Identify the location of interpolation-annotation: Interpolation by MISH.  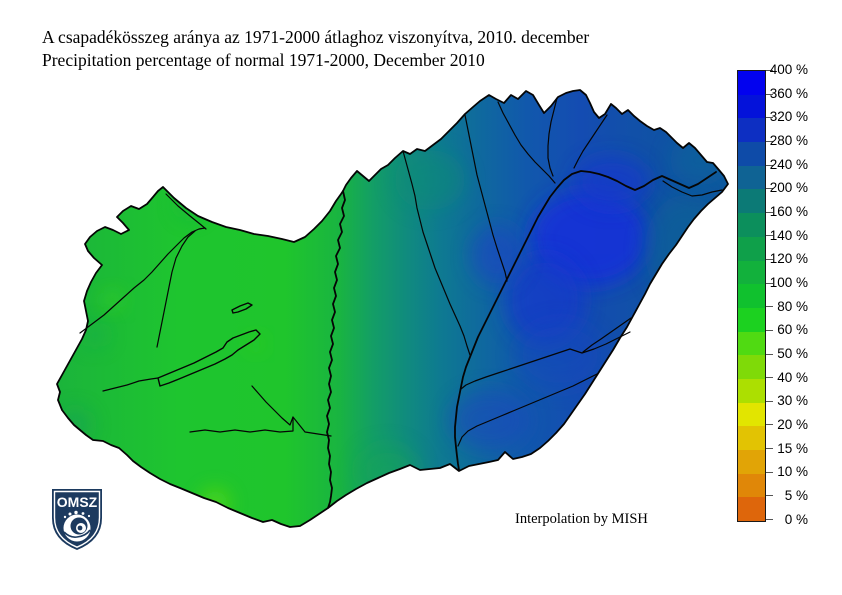
(581, 519).